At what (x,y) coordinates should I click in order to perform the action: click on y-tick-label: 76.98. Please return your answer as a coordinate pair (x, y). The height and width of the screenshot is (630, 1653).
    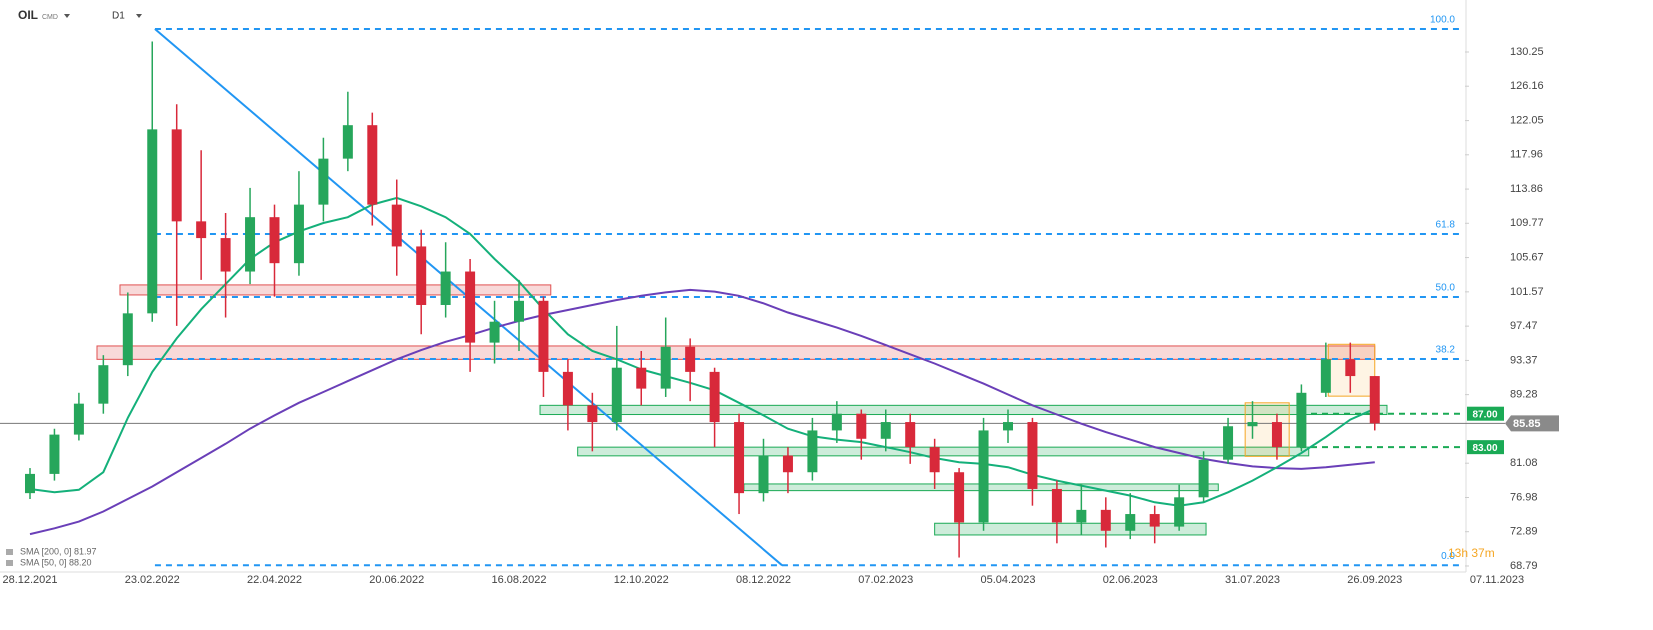
    Looking at the image, I should click on (1524, 497).